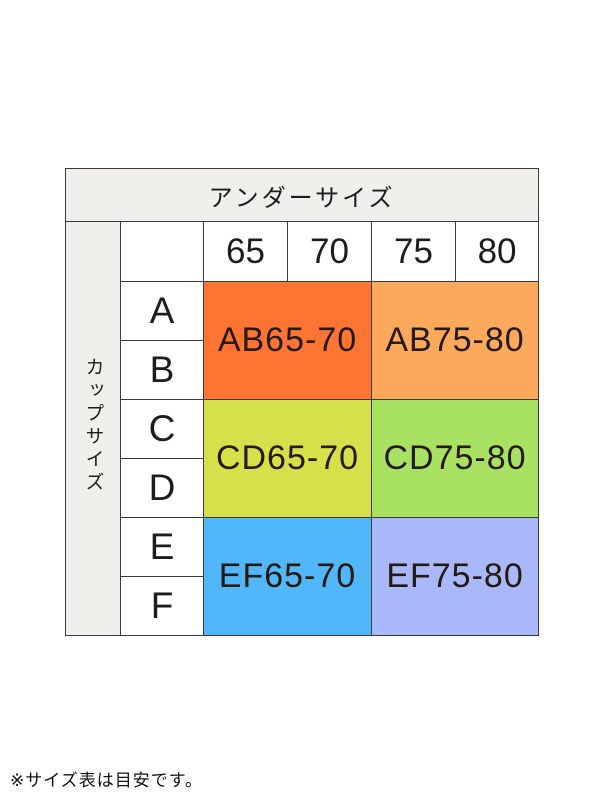 The image size is (600, 800). Describe the element at coordinates (162, 488) in the screenshot. I see `cup-size-d: D` at that location.